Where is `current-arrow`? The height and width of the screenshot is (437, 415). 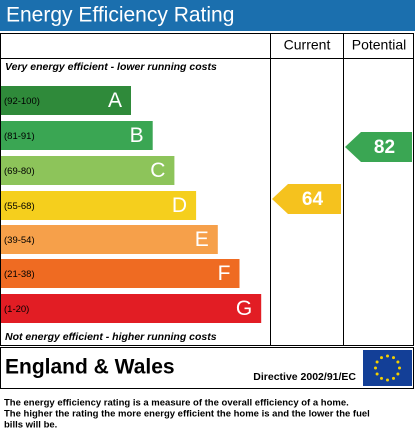 current-arrow is located at coordinates (306, 199).